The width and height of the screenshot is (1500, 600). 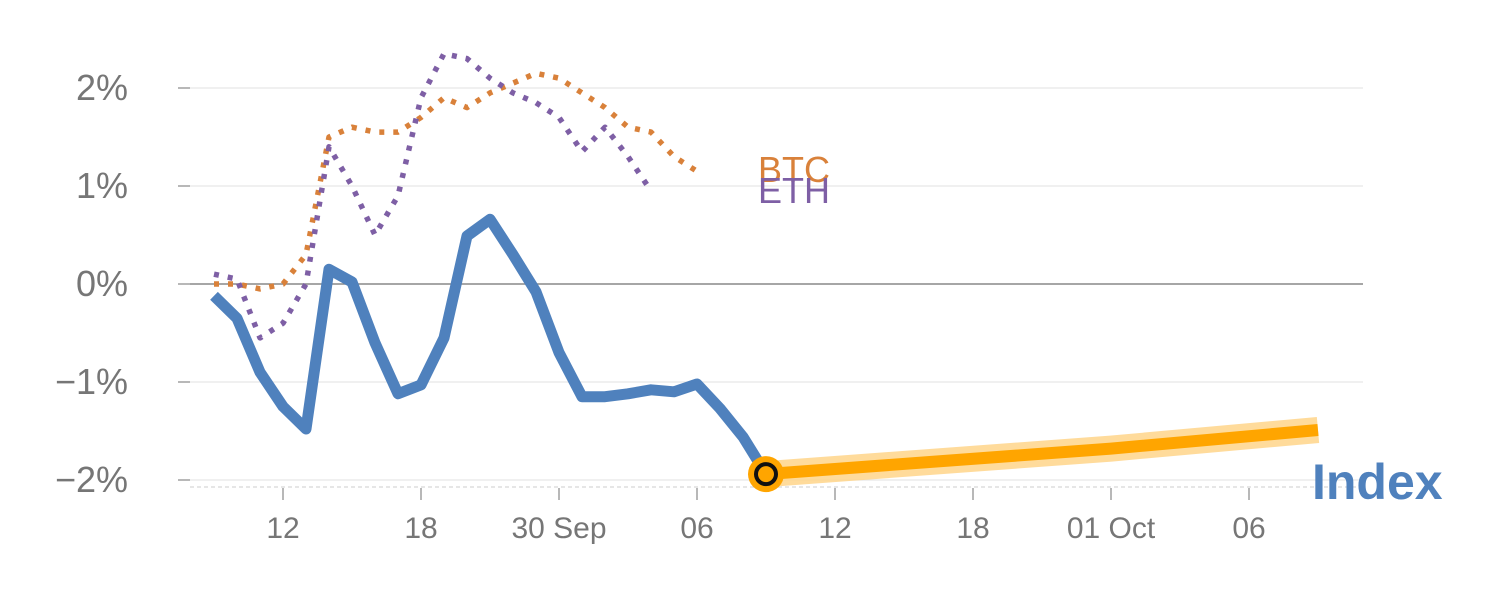 What do you see at coordinates (1377, 482) in the screenshot?
I see `series-label-index: Index` at bounding box center [1377, 482].